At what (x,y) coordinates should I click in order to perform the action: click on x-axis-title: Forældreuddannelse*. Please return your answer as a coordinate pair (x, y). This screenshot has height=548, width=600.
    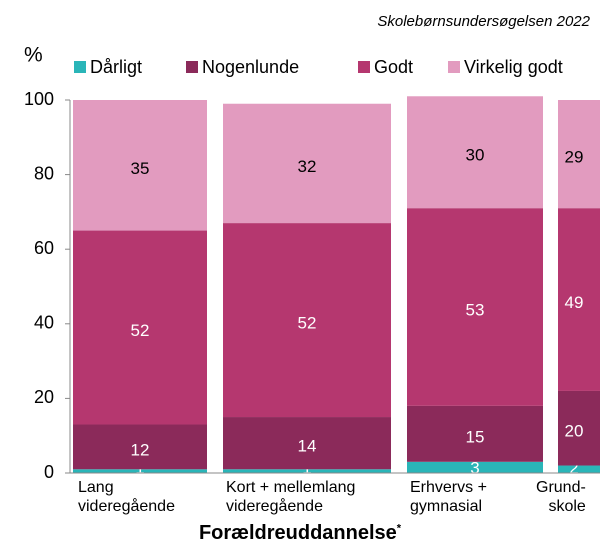
    Looking at the image, I should click on (300, 533).